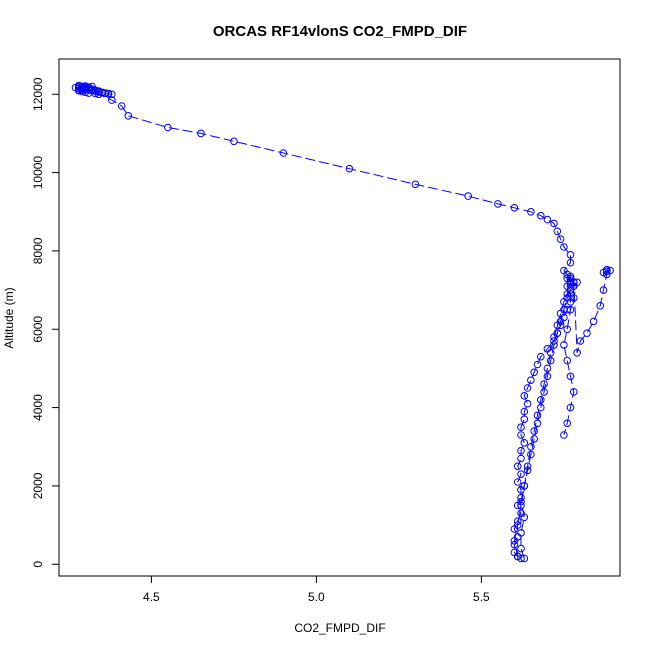 This screenshot has height=650, width=650. What do you see at coordinates (38, 407) in the screenshot?
I see `y-tick-label: 4000` at bounding box center [38, 407].